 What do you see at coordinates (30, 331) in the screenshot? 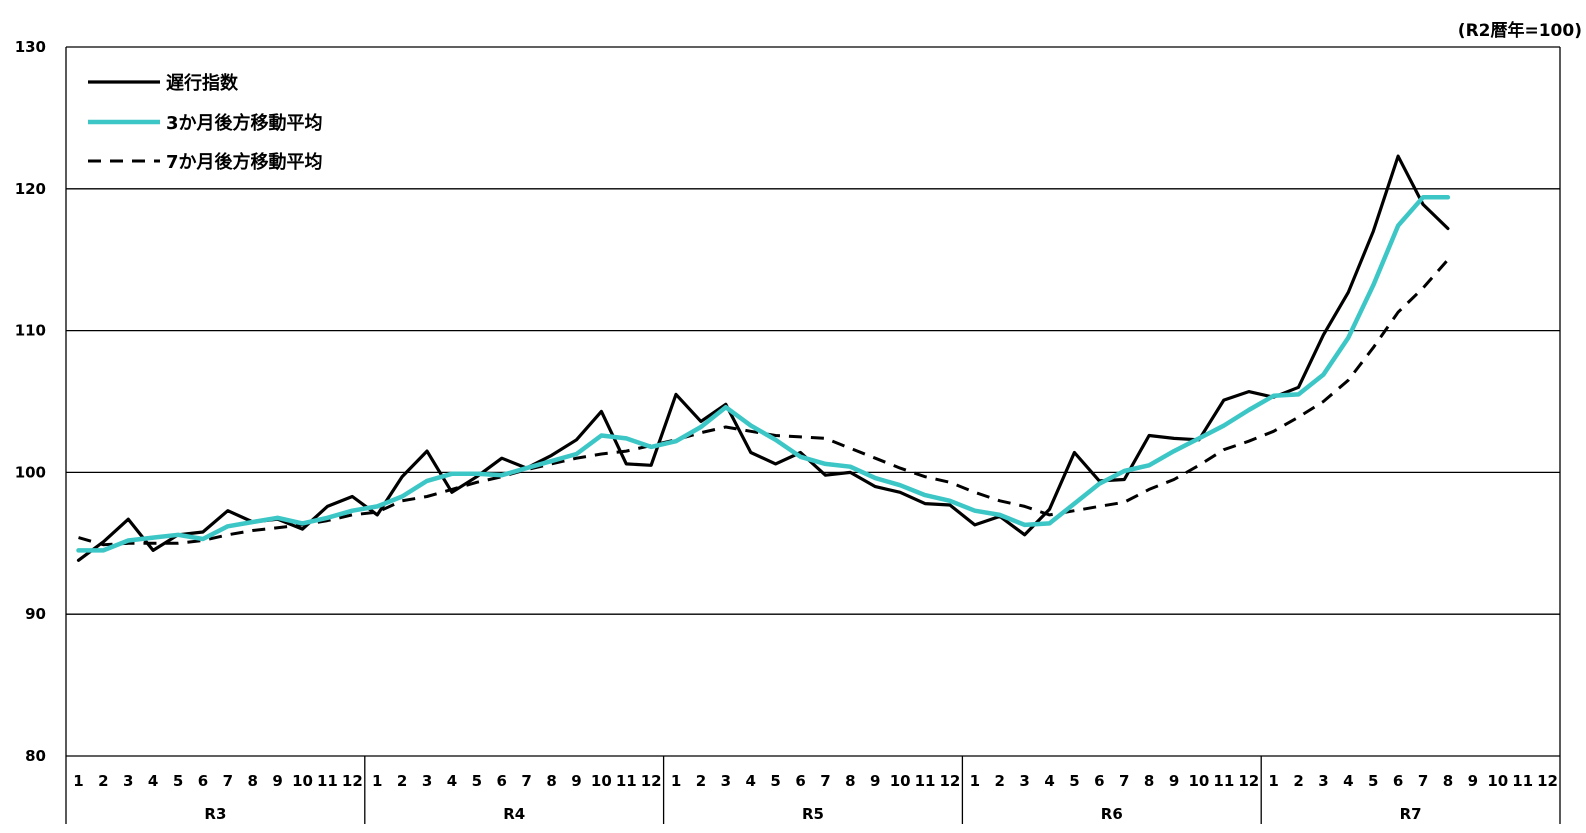
I see `y-tick-label: 110` at bounding box center [30, 331].